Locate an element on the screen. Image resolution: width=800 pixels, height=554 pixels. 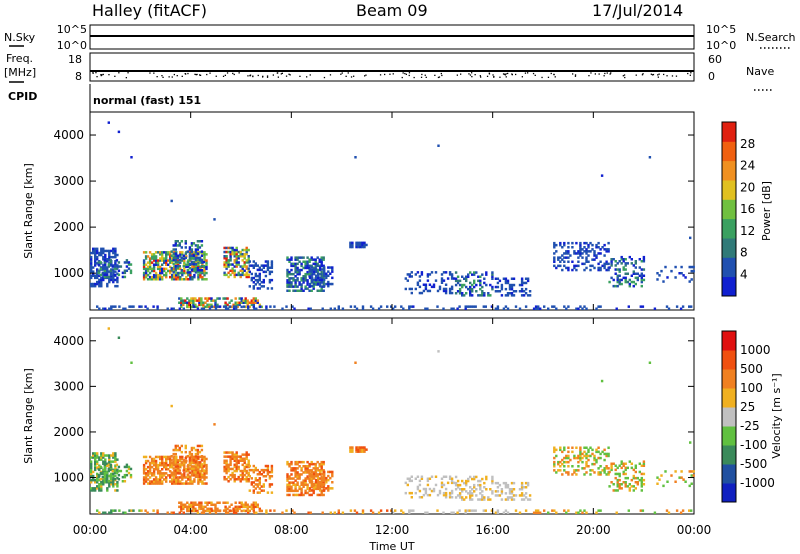
colorbar-segment is located at coordinates (729, 379).